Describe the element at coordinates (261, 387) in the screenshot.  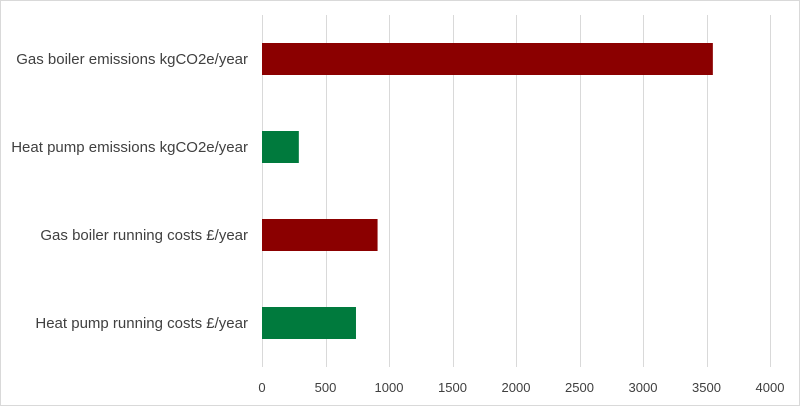
I see `x-tick-label: 0` at that location.